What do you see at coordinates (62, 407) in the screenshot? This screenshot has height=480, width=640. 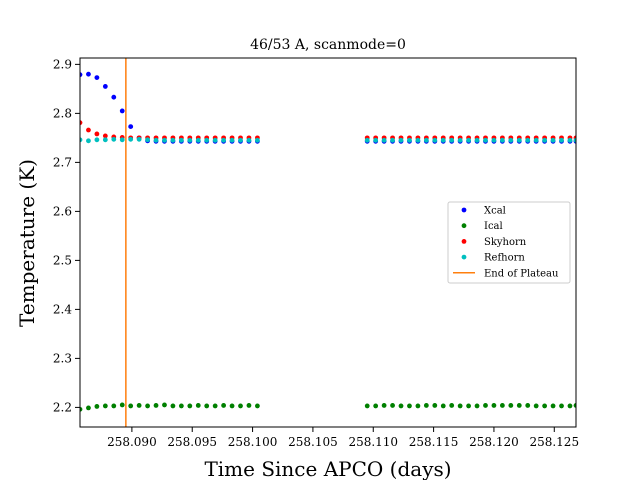 I see `y-tick-label: 2.2` at bounding box center [62, 407].